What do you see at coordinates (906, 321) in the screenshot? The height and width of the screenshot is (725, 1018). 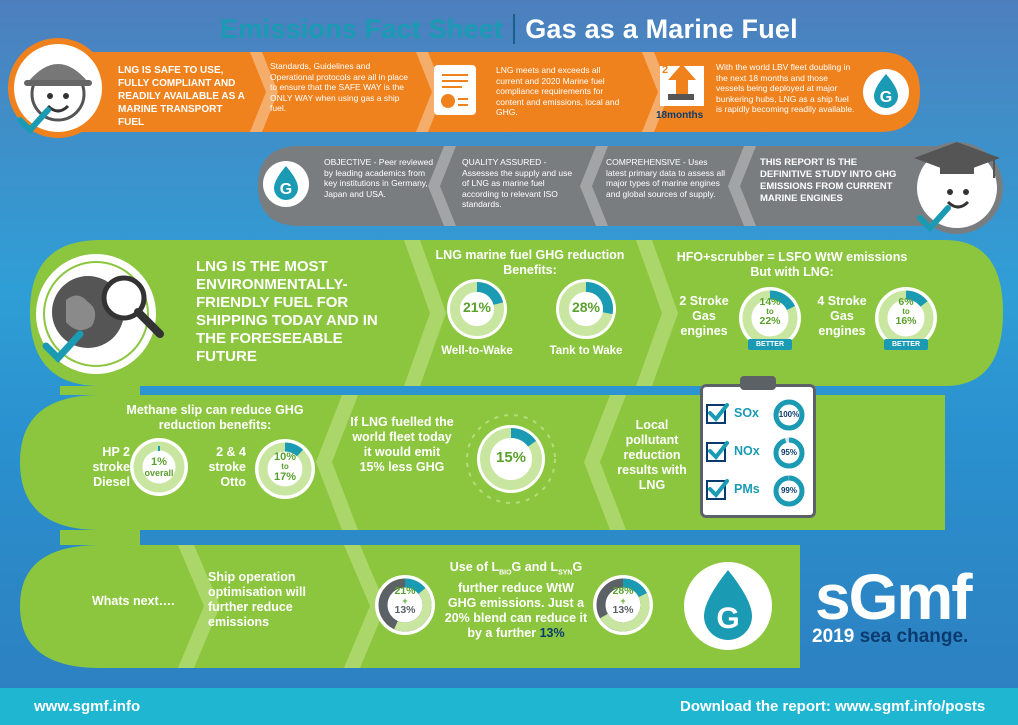 I see `four-stroke-to: 16%` at bounding box center [906, 321].